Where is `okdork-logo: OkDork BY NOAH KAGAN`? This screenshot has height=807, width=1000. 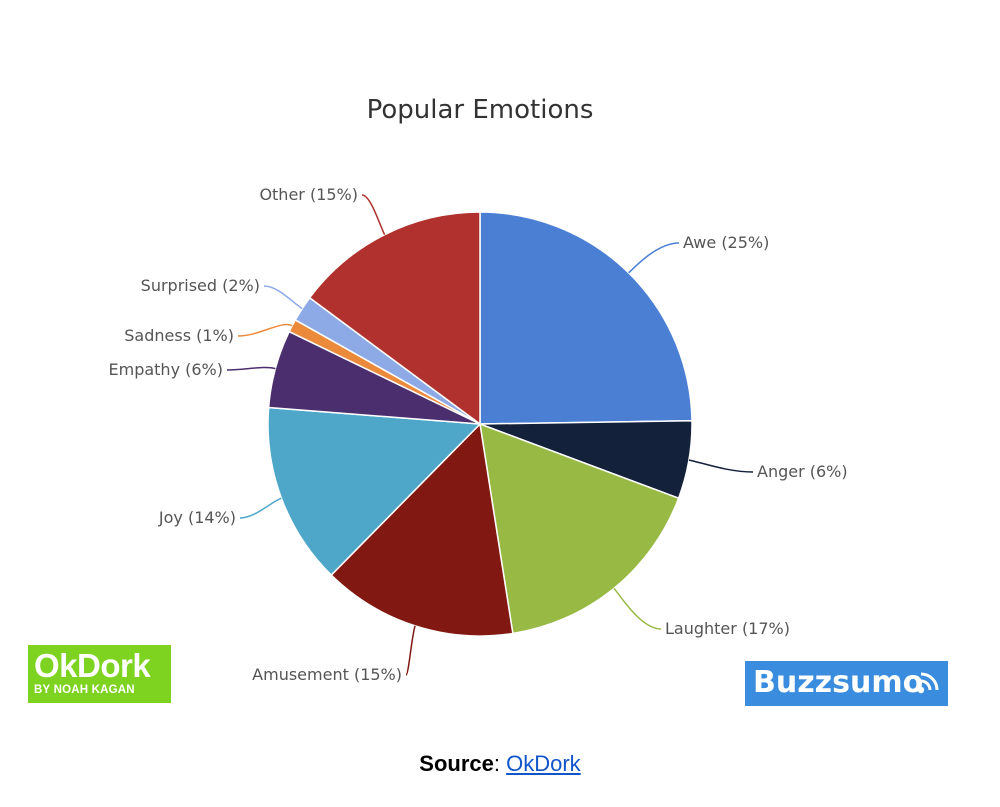
okdork-logo: OkDork BY NOAH KAGAN is located at coordinates (99, 674).